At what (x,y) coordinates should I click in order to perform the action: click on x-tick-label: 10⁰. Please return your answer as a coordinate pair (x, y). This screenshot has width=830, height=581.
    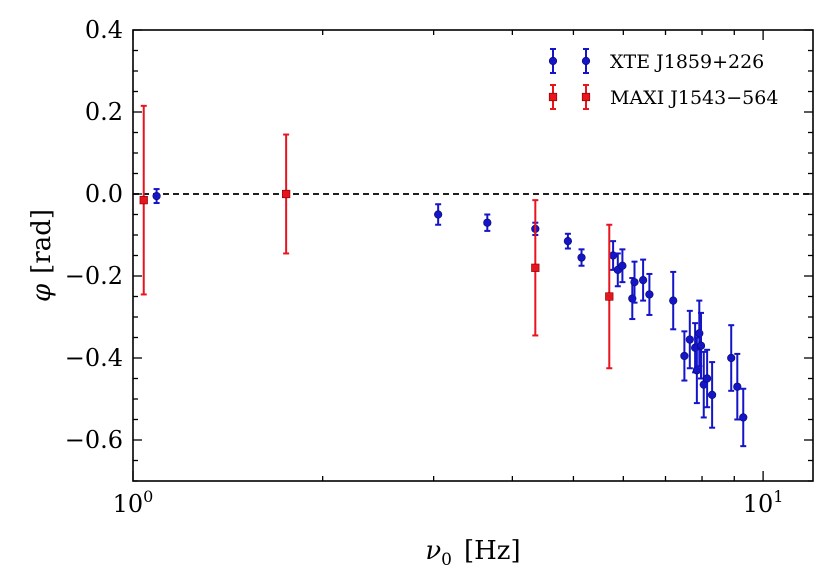
    Looking at the image, I should click on (133, 502).